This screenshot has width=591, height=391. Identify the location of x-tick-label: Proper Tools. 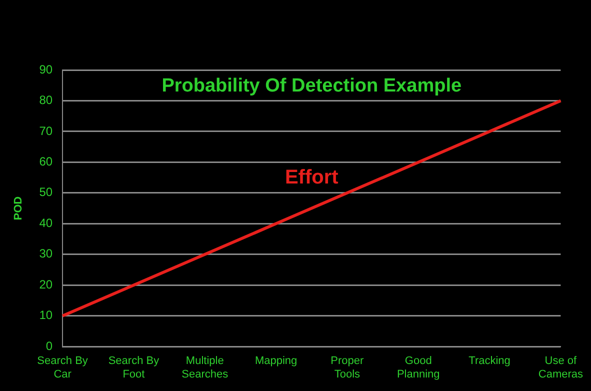
(347, 367).